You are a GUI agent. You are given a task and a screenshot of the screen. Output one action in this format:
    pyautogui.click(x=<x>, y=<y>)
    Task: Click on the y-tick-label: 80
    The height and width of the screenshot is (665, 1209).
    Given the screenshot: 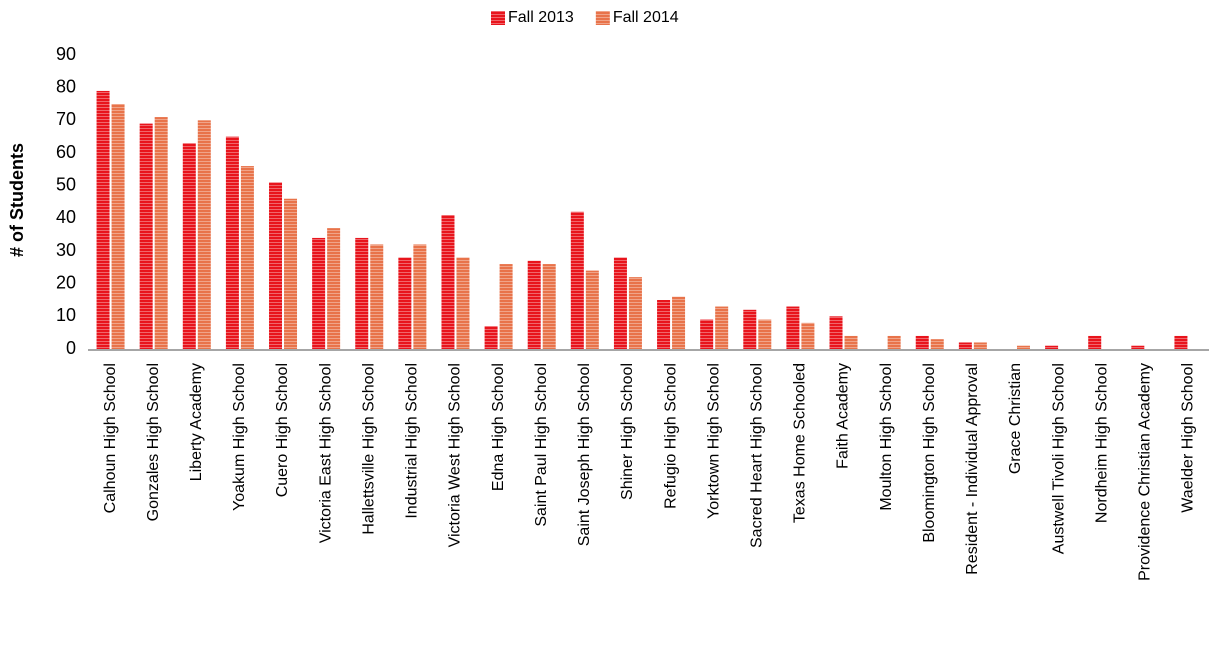 What is the action you would take?
    pyautogui.click(x=66, y=86)
    